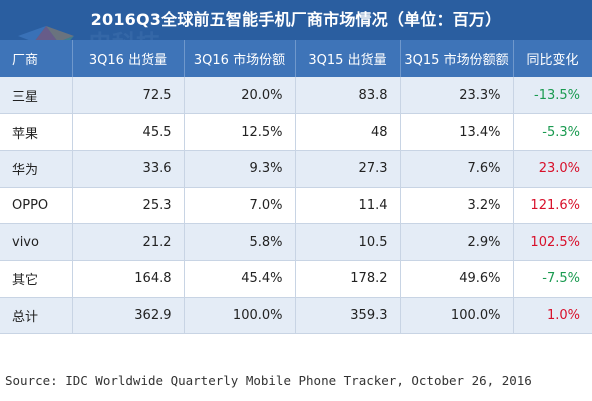 The width and height of the screenshot is (592, 401). What do you see at coordinates (128, 316) in the screenshot?
I see `shipments-3q16-cell: 362.9` at bounding box center [128, 316].